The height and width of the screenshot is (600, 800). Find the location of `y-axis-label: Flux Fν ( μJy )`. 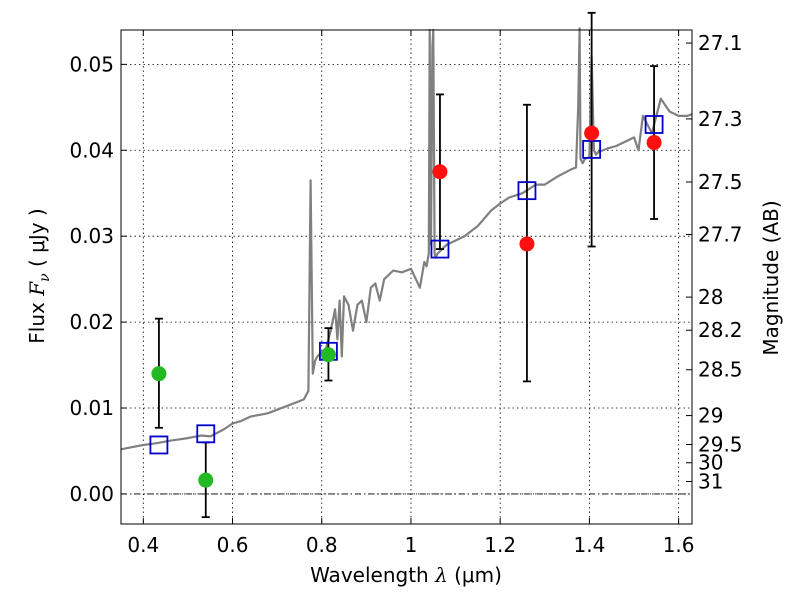

y-axis-label: Flux Fν ( μJy ) is located at coordinates (39, 275).